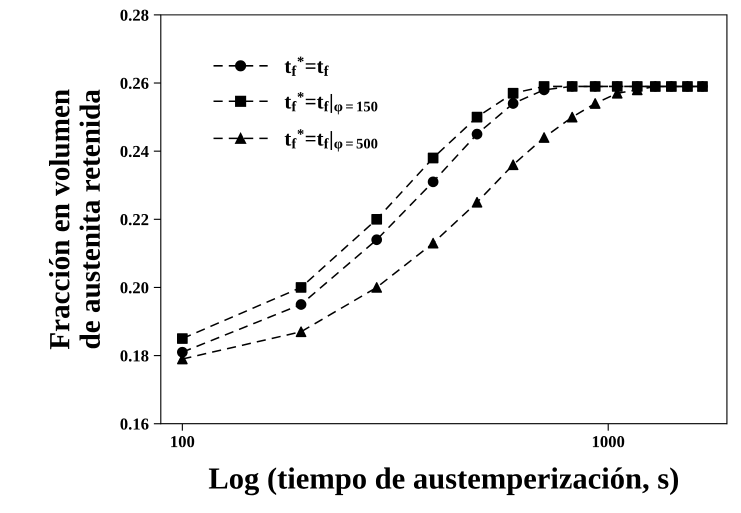 The width and height of the screenshot is (741, 513). What do you see at coordinates (134, 84) in the screenshot?
I see `y-tick-label: 0.26` at bounding box center [134, 84].